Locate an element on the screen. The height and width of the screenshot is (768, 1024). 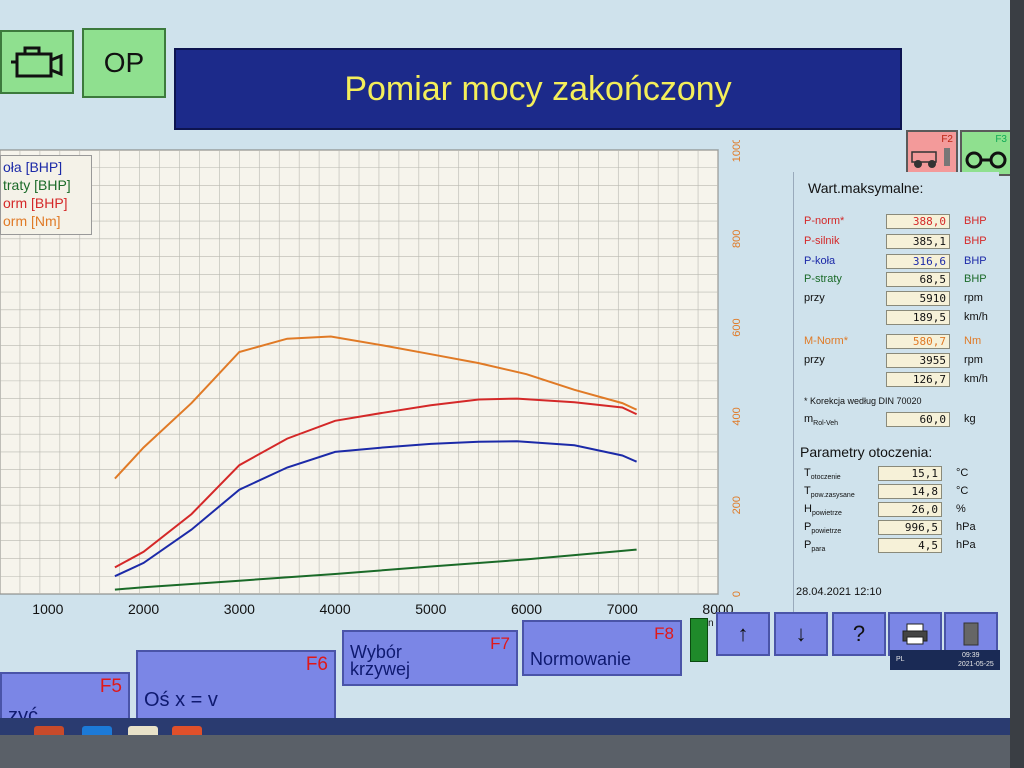
scroll-down-button: ↓ is located at coordinates (801, 634).